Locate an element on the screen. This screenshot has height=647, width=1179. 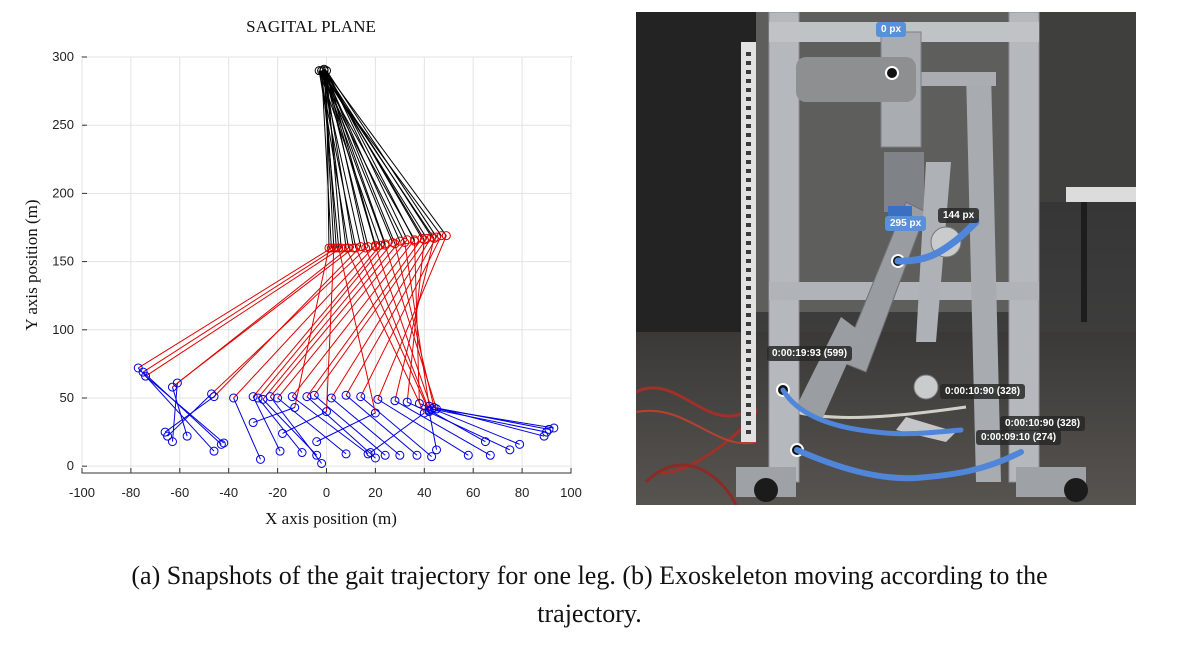
foot-trace is located at coordinates (909, 464).